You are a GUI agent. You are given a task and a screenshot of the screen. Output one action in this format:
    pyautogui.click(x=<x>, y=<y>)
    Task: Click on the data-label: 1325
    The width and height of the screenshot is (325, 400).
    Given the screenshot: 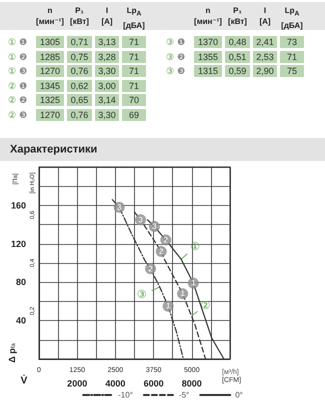 What is the action you would take?
    pyautogui.click(x=50, y=100)
    